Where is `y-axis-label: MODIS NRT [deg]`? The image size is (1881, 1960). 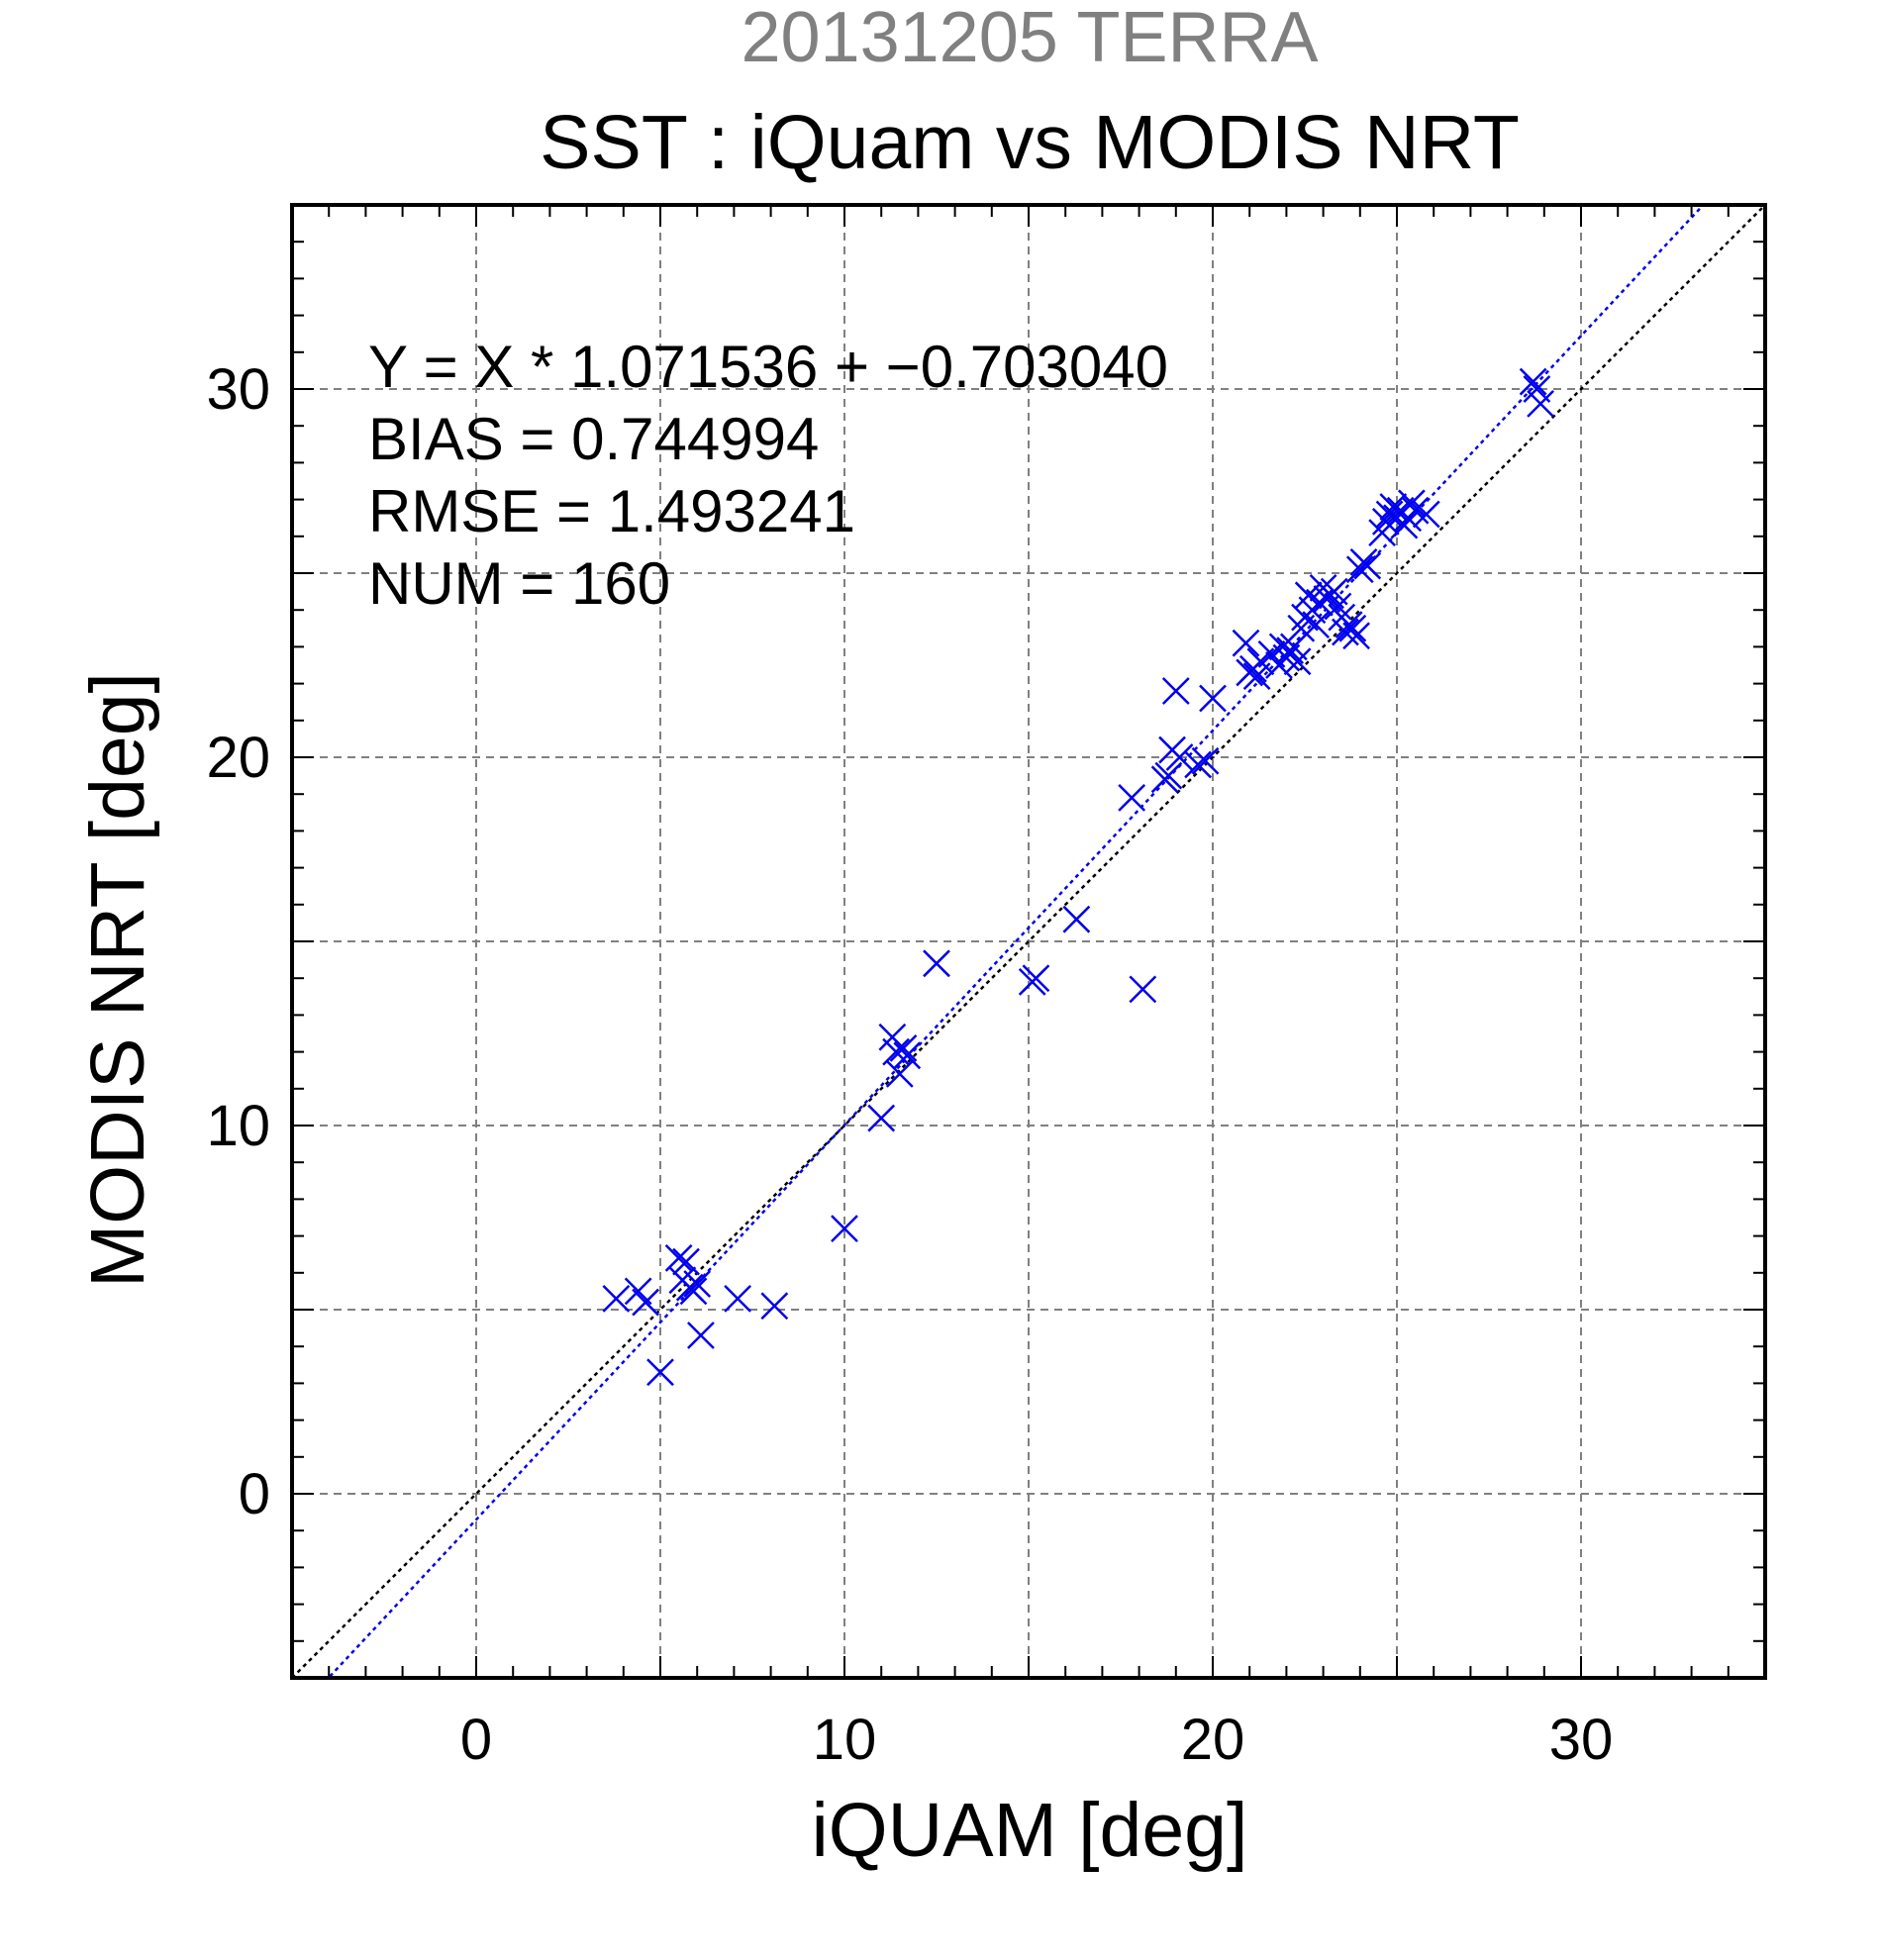
y-axis-label: MODIS NRT [deg] is located at coordinates (117, 980).